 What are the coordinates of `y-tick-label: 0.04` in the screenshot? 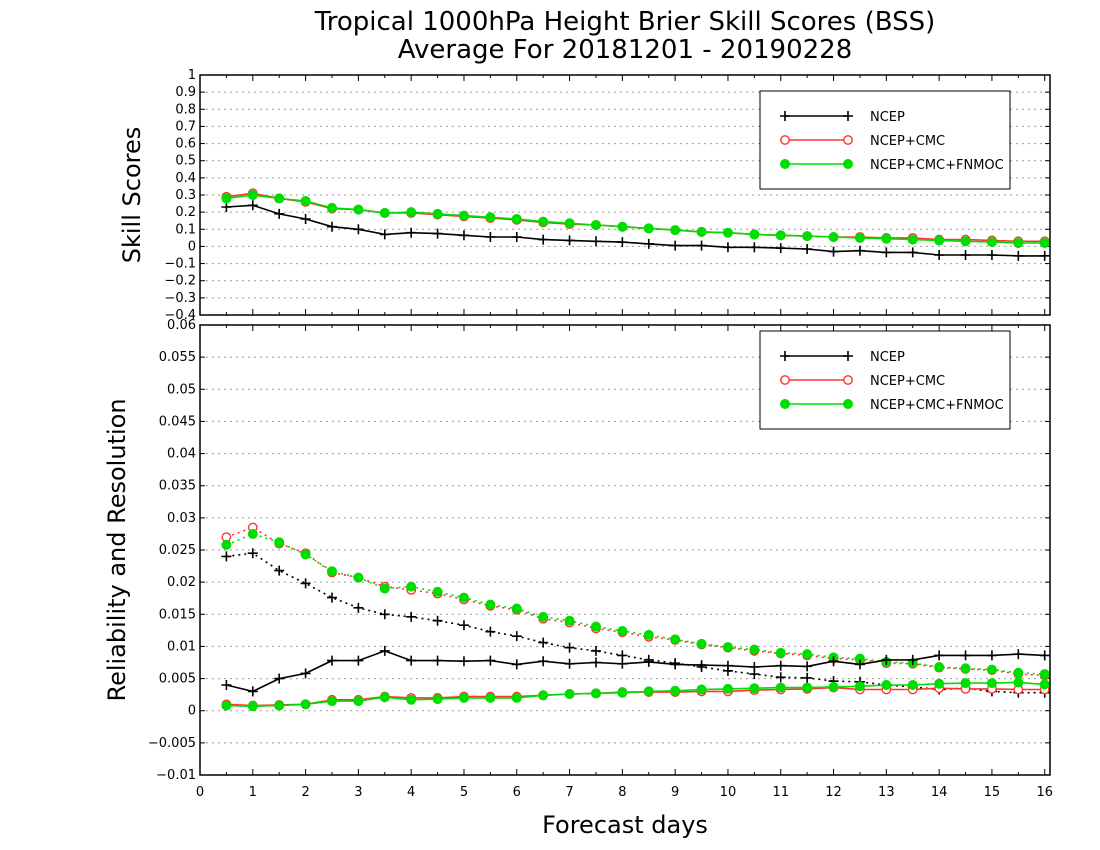 It's located at (181, 454).